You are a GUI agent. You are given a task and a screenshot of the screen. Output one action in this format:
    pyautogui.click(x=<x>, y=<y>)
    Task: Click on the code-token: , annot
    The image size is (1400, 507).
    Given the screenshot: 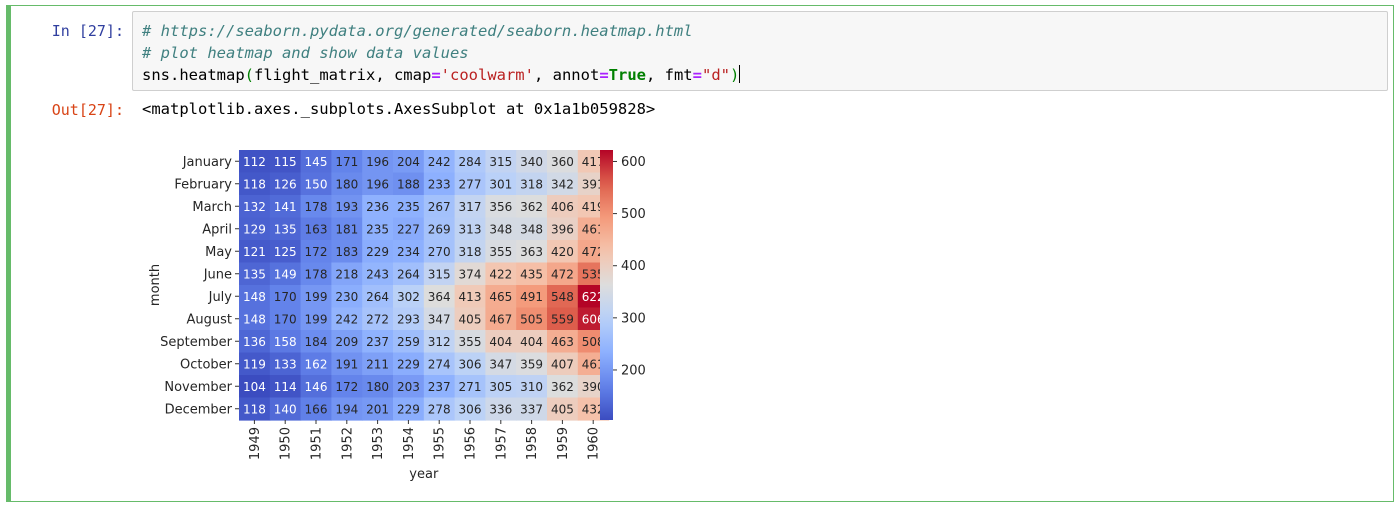 What is the action you would take?
    pyautogui.click(x=566, y=75)
    